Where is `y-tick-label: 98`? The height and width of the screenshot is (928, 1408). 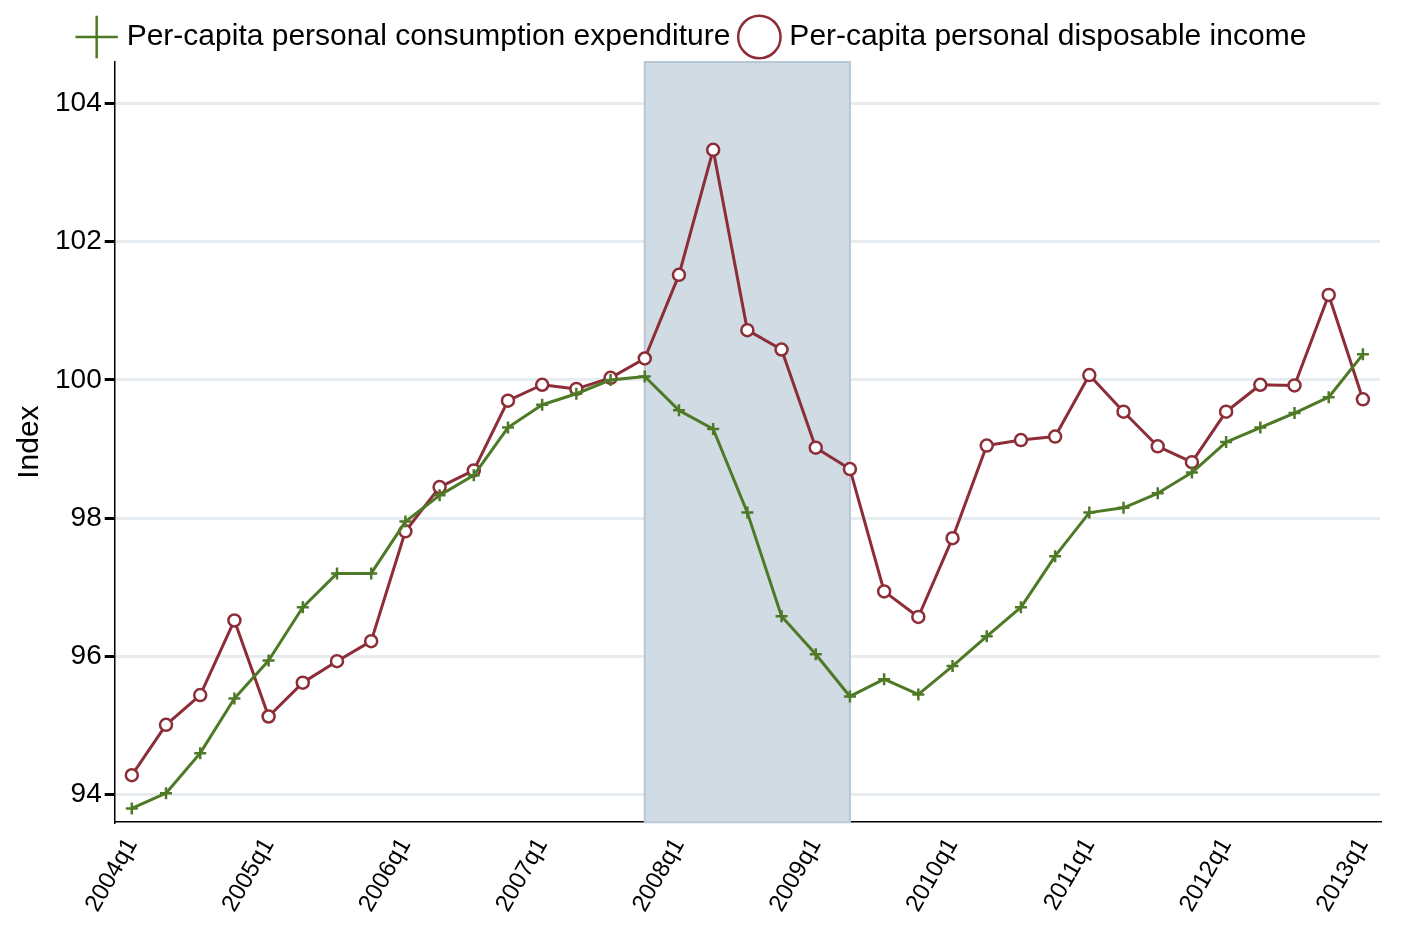
y-tick-label: 98 is located at coordinates (86, 516).